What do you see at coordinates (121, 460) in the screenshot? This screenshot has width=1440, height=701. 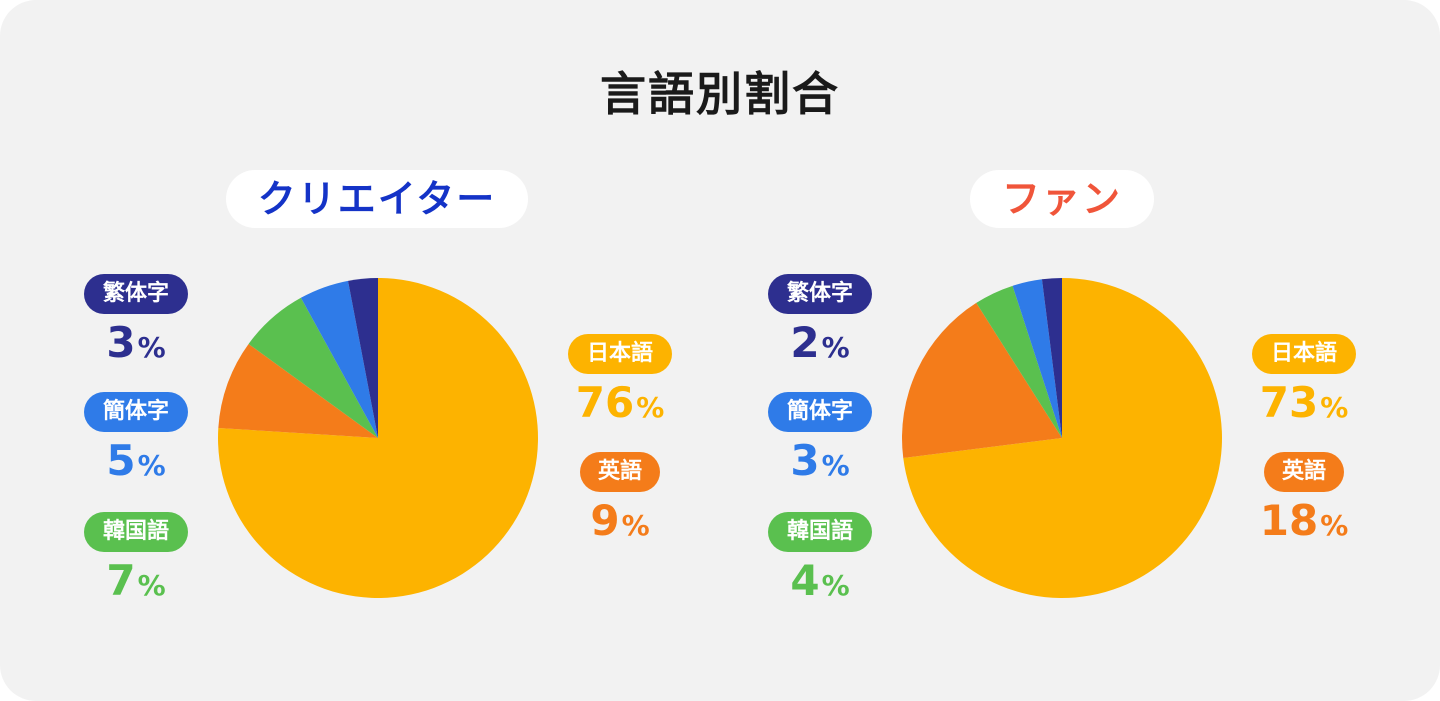 I see `creator-pct-simplified-value: 5` at bounding box center [121, 460].